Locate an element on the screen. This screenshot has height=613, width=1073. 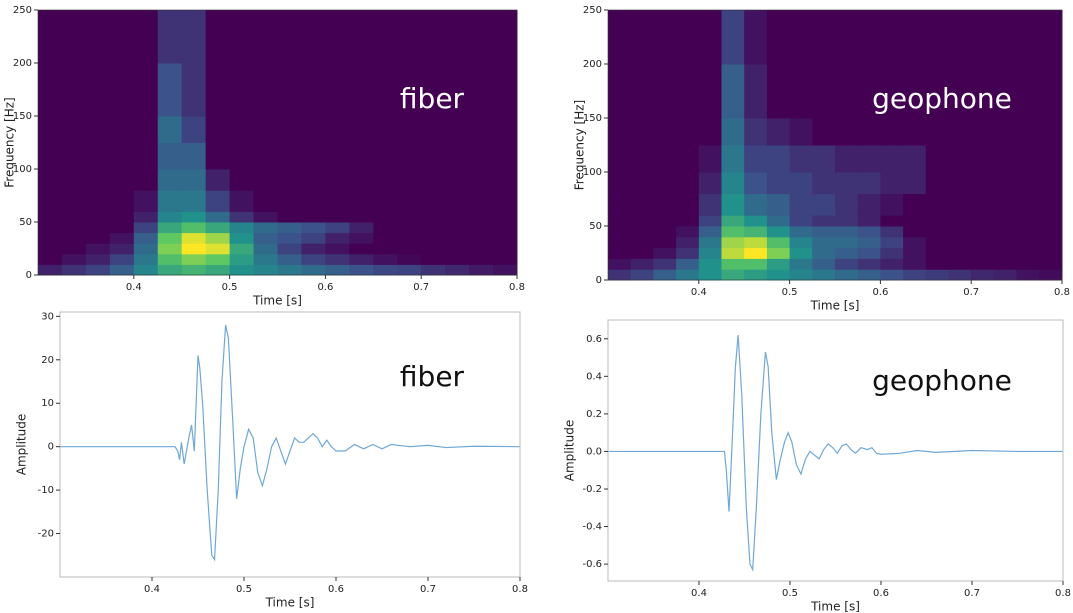
y-tick-label: -0.4 is located at coordinates (592, 527).